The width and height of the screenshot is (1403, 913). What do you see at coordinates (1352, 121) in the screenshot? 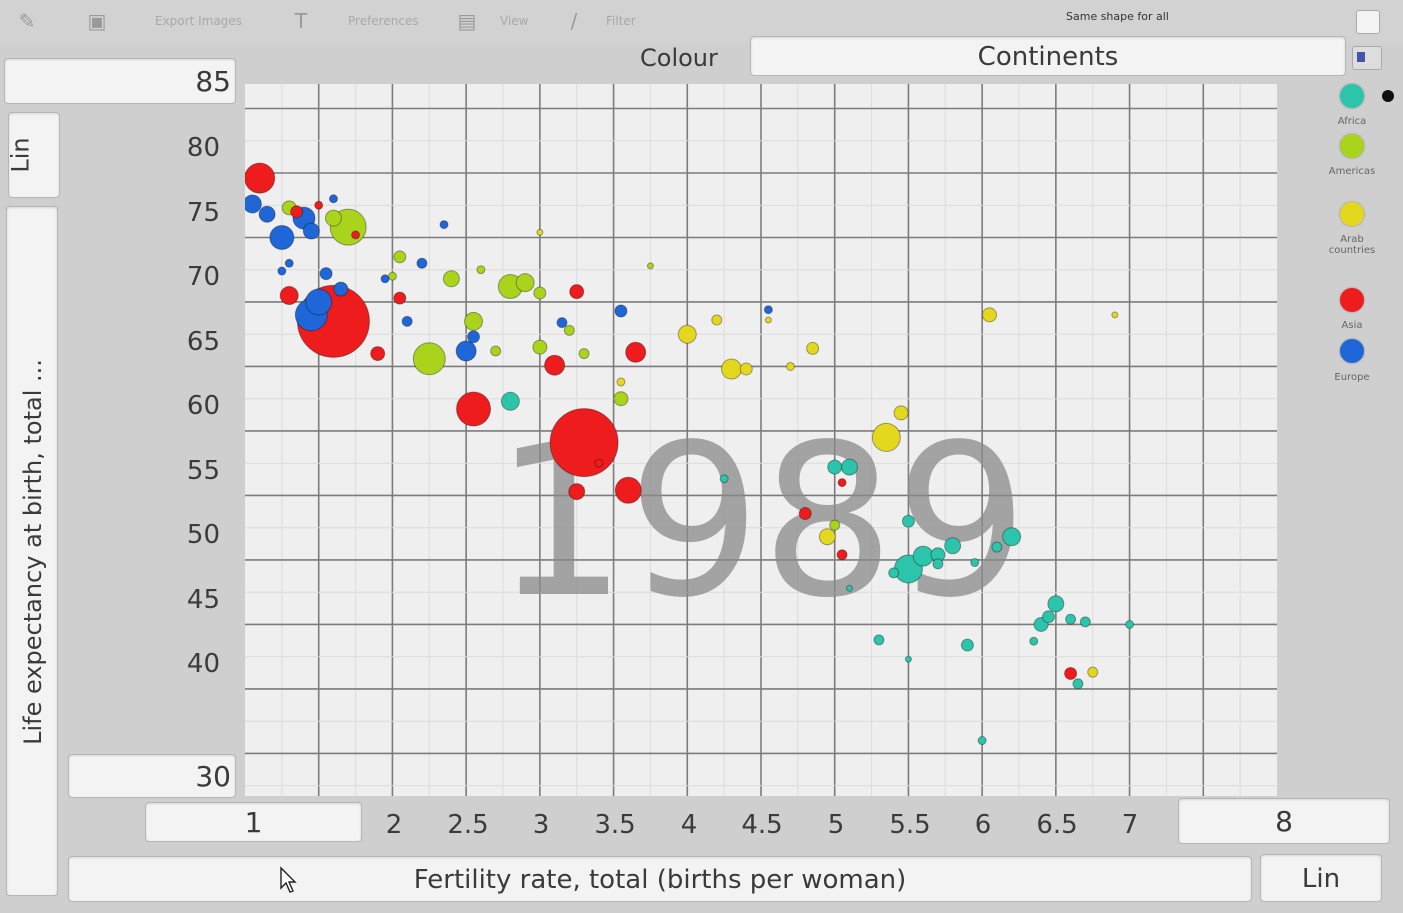
I see `legend-label: Africa` at bounding box center [1352, 121].